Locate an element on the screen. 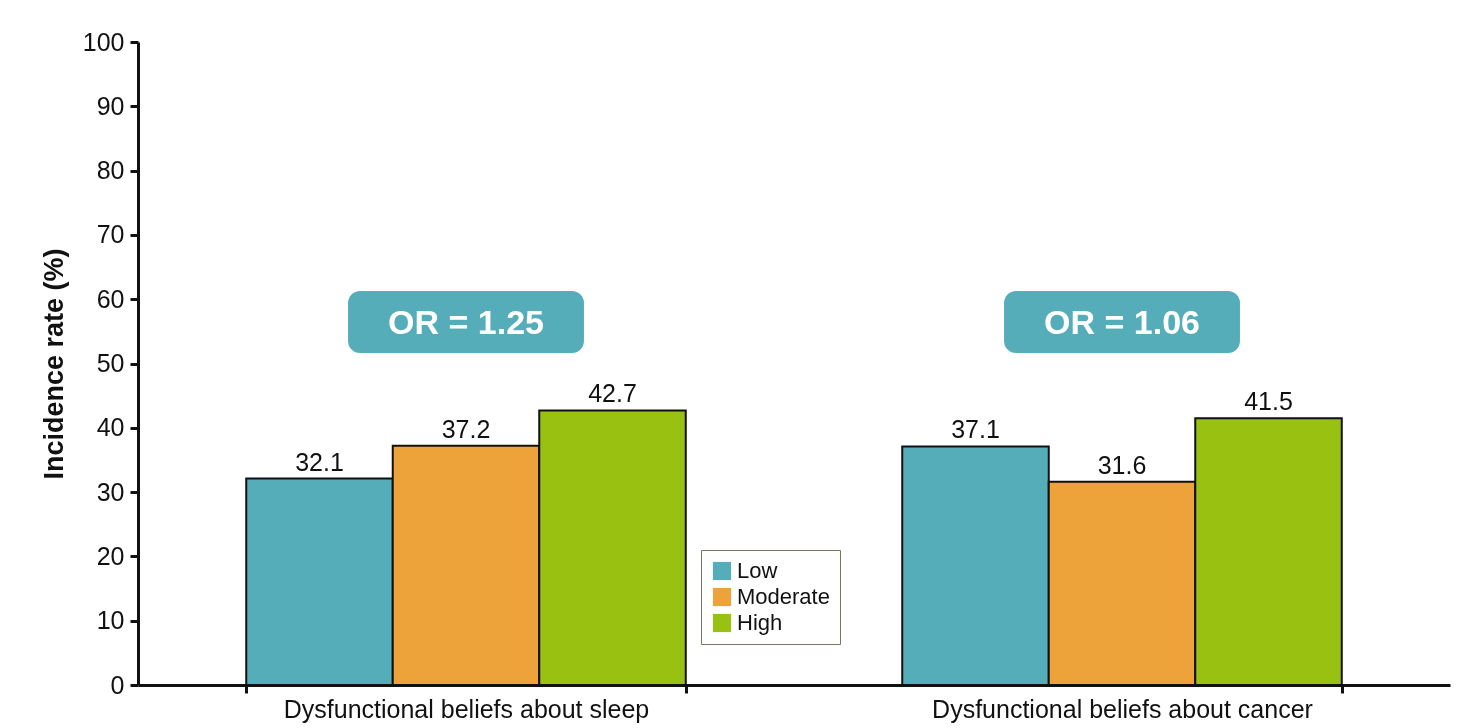 This screenshot has height=728, width=1476. legend-label: High is located at coordinates (760, 622).